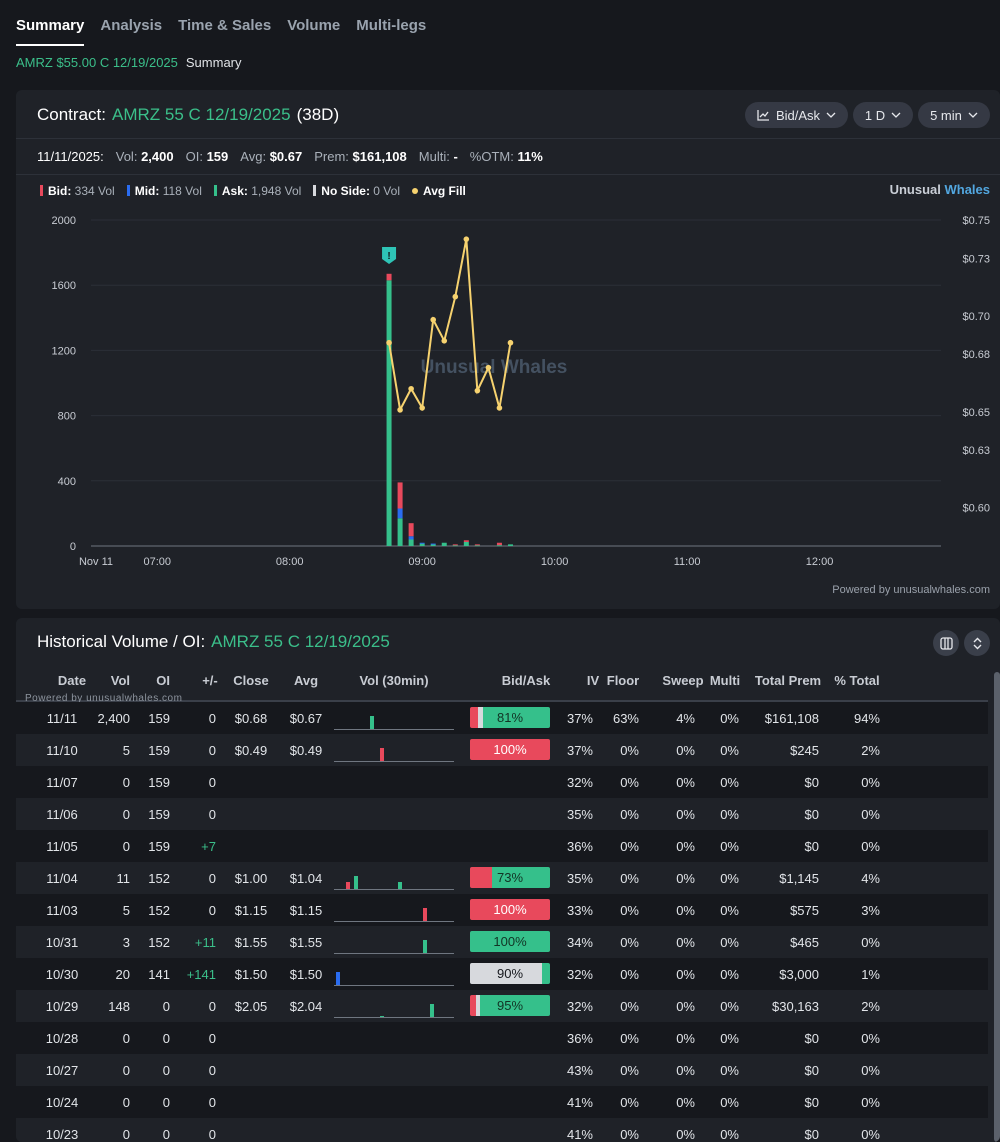  Describe the element at coordinates (946, 115) in the screenshot. I see `interval-label: 5 min` at that location.